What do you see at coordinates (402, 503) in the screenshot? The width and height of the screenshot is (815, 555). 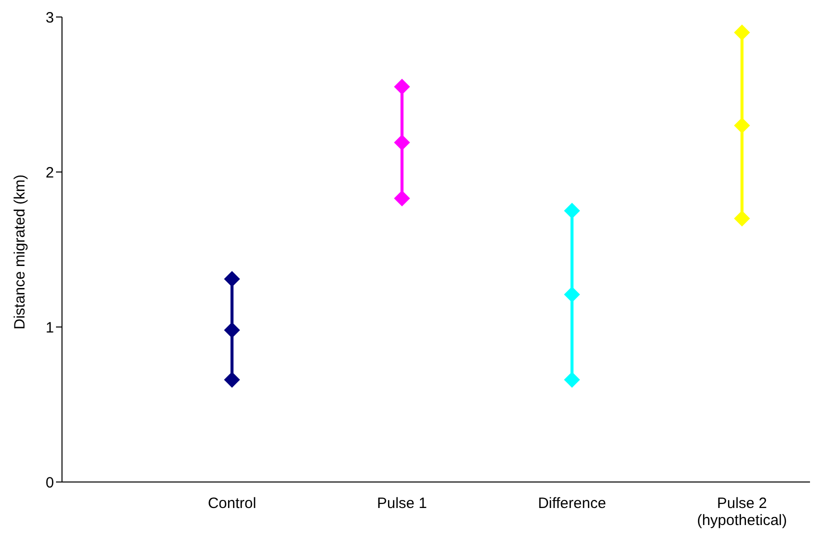 I see `x-tick-label: Pulse 1` at bounding box center [402, 503].